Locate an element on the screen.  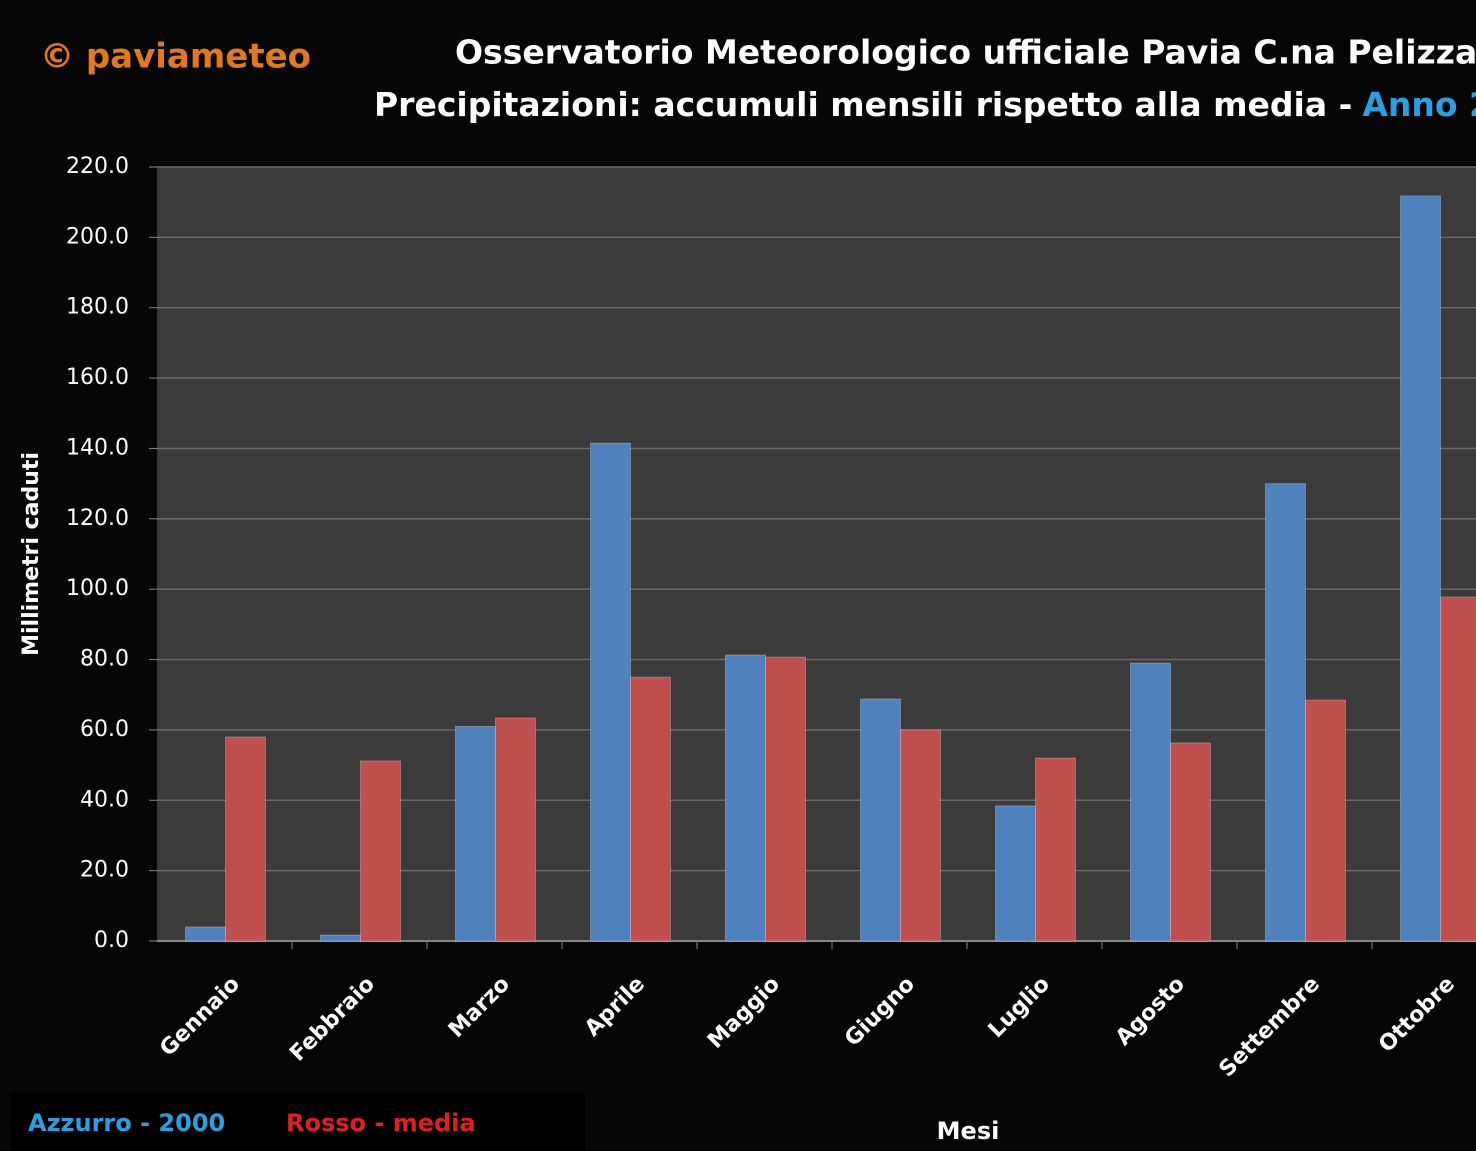
subtitle-highlight: Anno 2 is located at coordinates (1419, 104).